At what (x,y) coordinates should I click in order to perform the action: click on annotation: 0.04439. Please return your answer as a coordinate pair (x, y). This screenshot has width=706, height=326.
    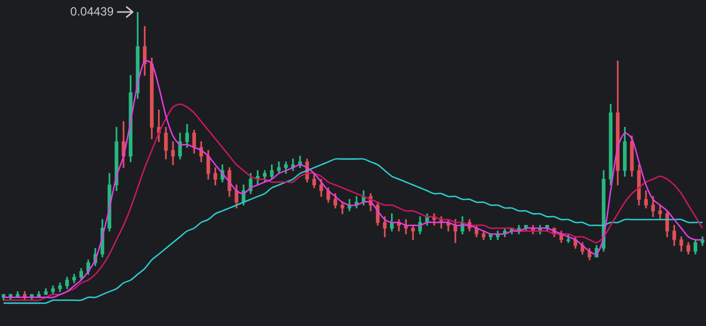
    Looking at the image, I should click on (92, 11).